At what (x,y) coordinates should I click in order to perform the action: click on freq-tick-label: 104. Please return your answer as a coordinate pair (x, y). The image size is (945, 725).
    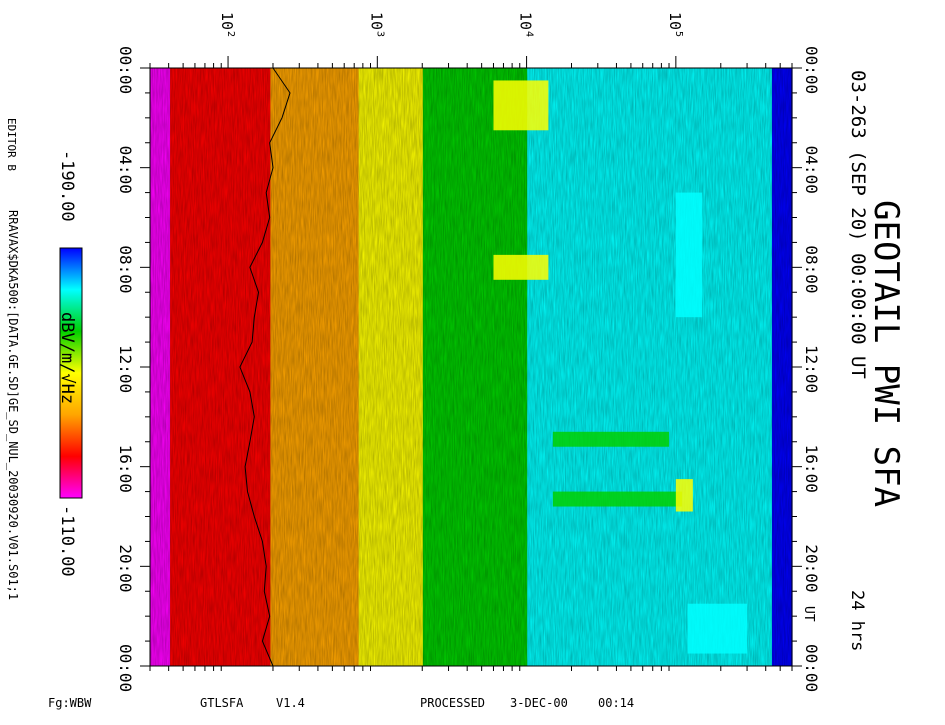
    Looking at the image, I should click on (526, 24).